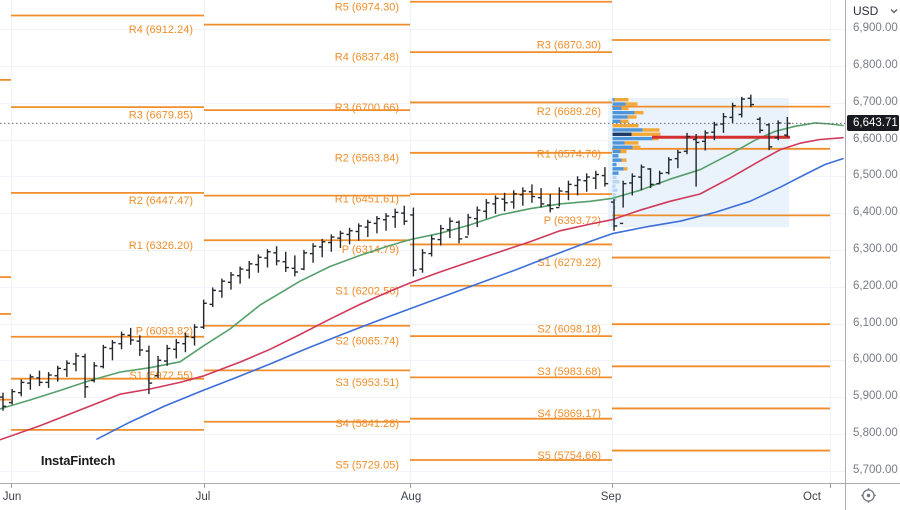 This screenshot has height=510, width=900. I want to click on price-tick-label: 6,300.00, so click(875, 248).